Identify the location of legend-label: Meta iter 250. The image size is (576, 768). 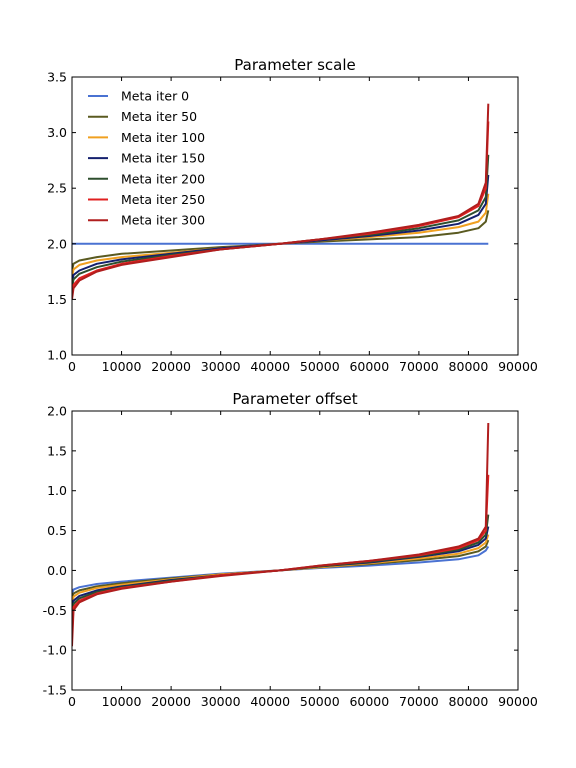
(163, 199).